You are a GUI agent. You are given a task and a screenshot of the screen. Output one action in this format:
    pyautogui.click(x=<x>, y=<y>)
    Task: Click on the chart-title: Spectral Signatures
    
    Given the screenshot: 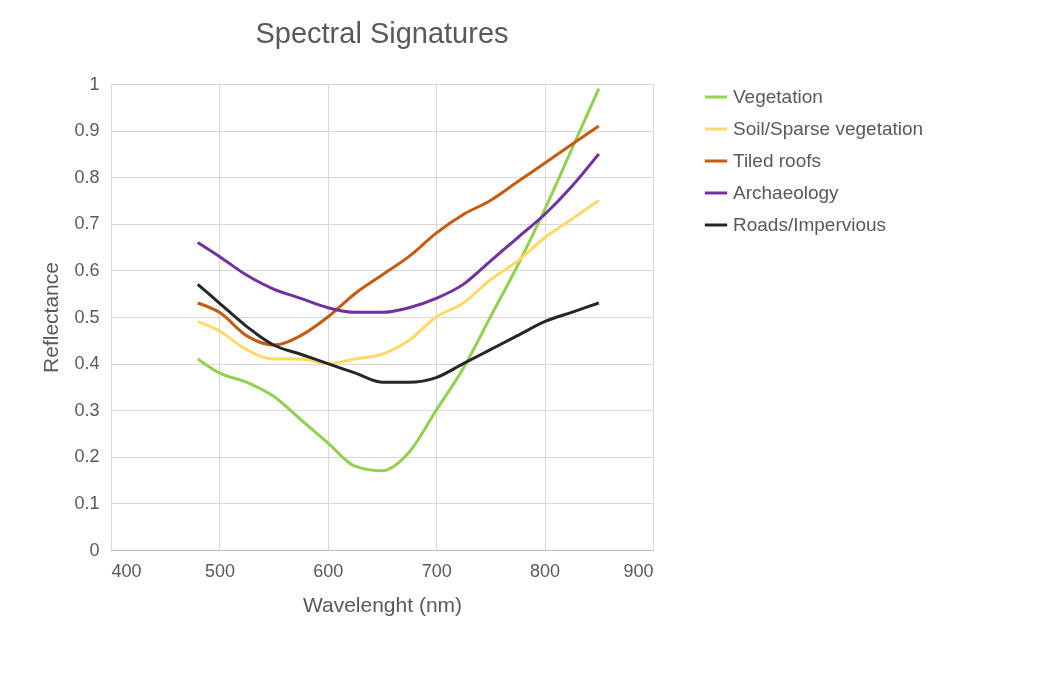 What is the action you would take?
    pyautogui.click(x=382, y=33)
    